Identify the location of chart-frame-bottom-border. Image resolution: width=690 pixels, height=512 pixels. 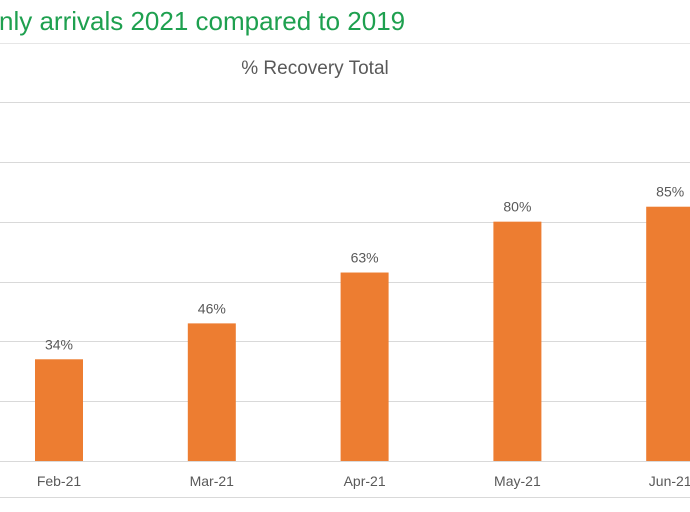
(345, 497).